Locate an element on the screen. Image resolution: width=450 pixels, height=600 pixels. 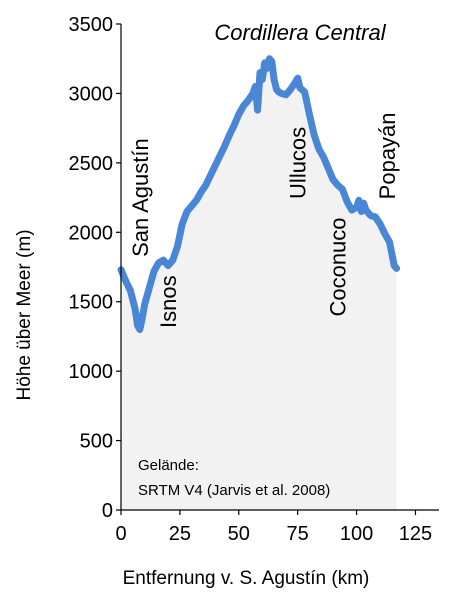
place-annotation: Ullucos is located at coordinates (298, 163).